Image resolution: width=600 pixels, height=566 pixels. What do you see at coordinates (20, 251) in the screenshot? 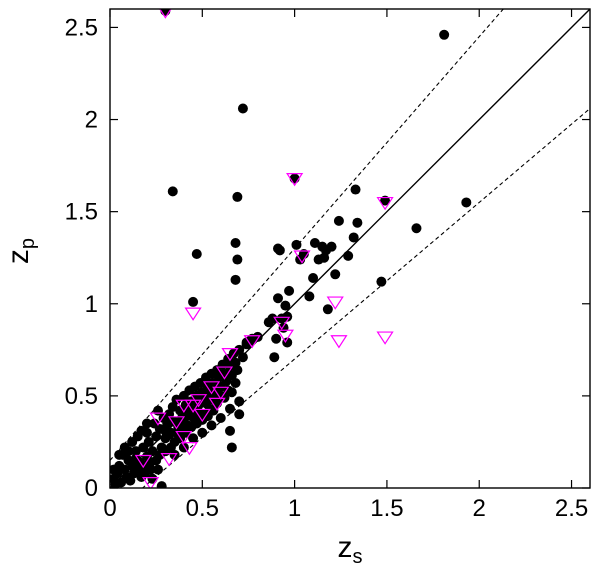
I see `y-axis-label: zp` at bounding box center [20, 251].